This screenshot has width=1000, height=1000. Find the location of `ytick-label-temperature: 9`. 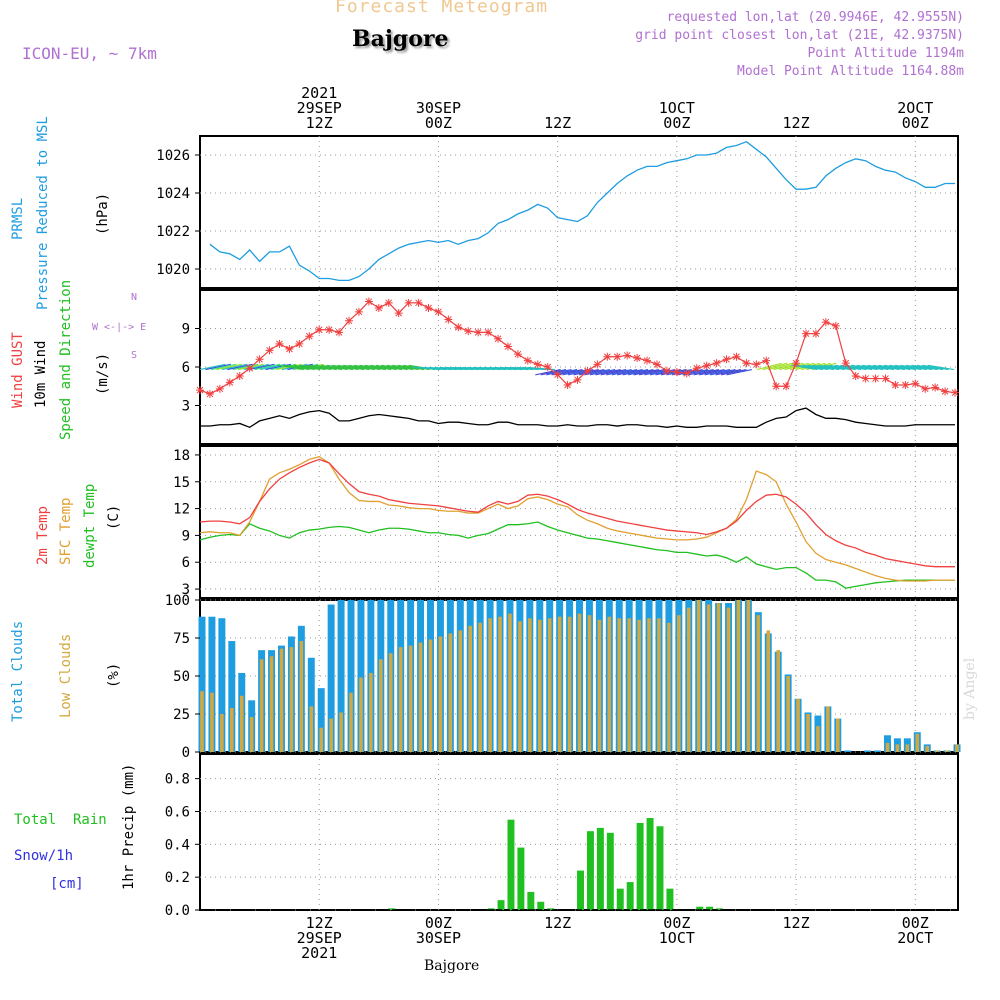

ytick-label-temperature: 9 is located at coordinates (186, 536).